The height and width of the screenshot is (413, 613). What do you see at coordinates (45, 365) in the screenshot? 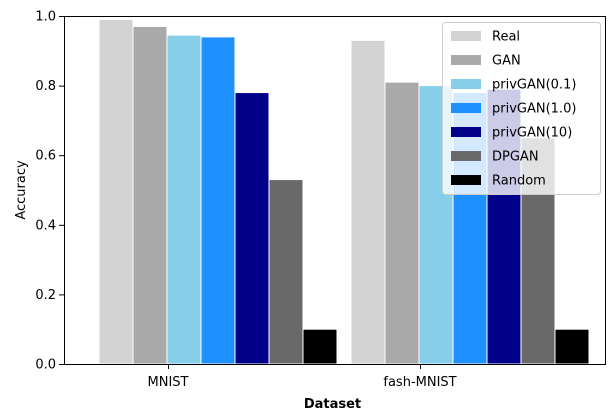
I see `y-tick-label: 0.0` at bounding box center [45, 365].